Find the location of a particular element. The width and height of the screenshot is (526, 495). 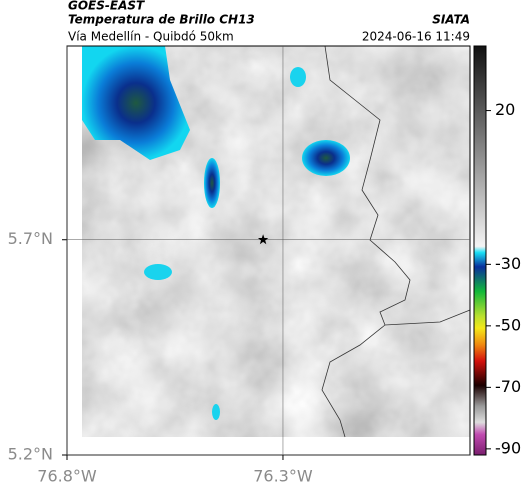

source: SIATA is located at coordinates (451, 20).